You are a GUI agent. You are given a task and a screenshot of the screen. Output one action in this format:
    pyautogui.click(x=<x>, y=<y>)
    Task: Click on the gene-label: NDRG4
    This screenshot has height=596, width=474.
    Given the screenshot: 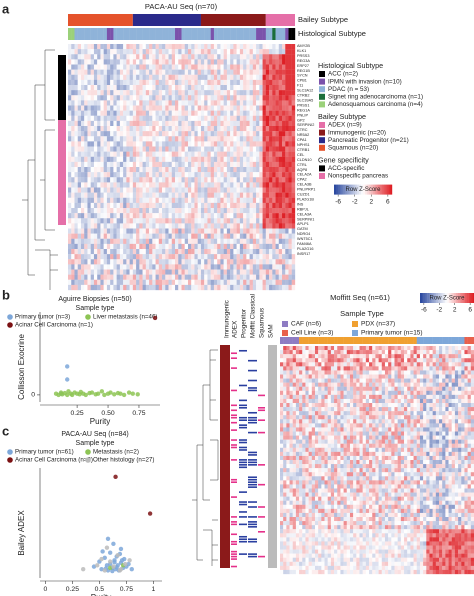 What is the action you would take?
    pyautogui.click(x=303, y=234)
    